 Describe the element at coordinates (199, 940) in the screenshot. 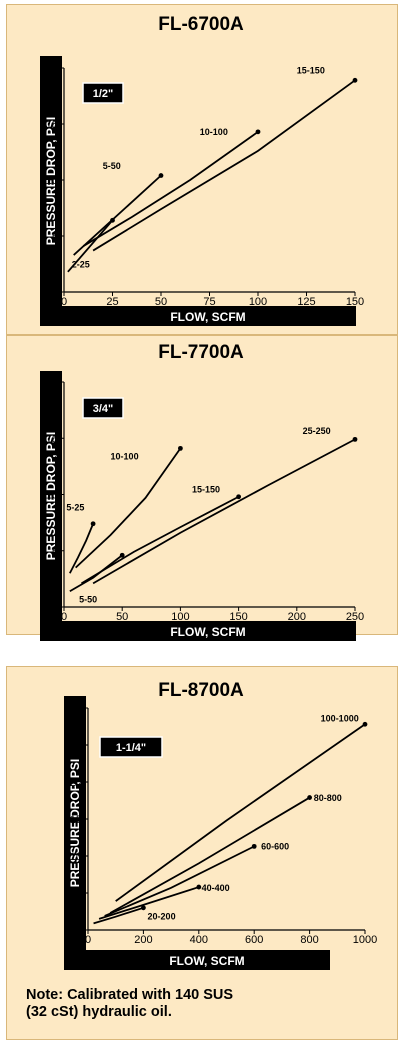

I see `x-tick-label: 400` at that location.